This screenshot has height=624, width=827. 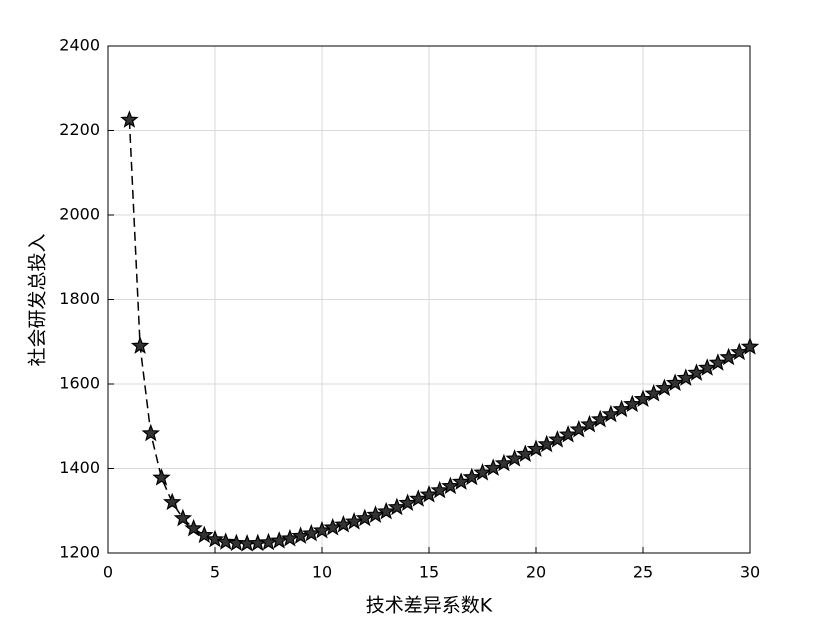 What do you see at coordinates (38, 299) in the screenshot?
I see `y-axis-label: 社会研发总投入` at bounding box center [38, 299].